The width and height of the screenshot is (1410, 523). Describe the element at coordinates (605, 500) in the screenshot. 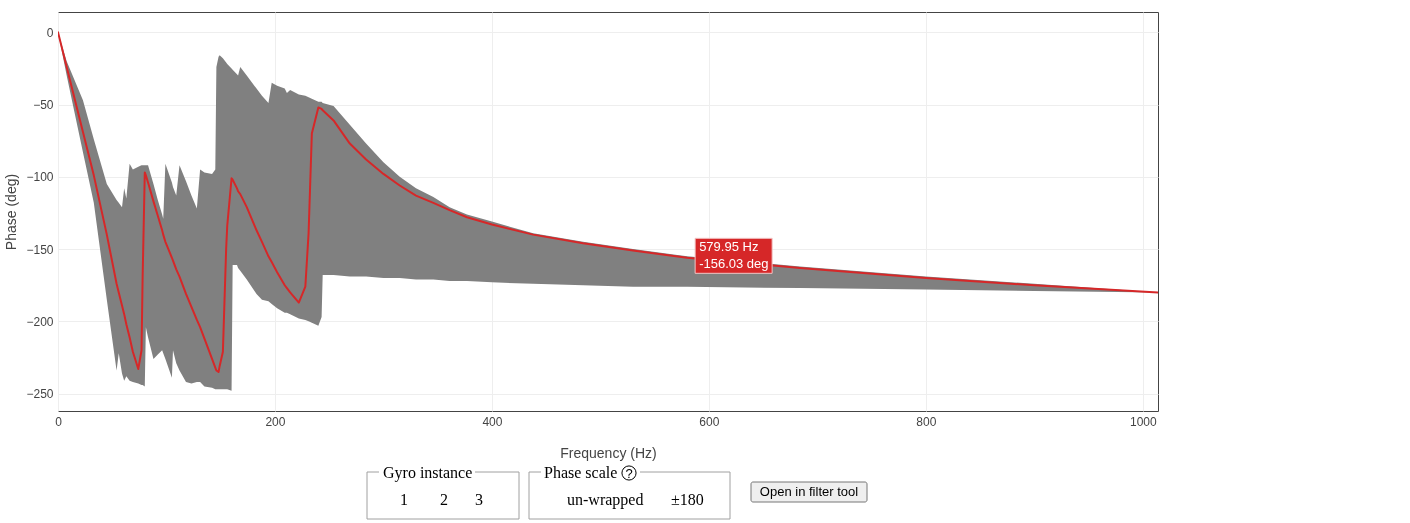

I see `text: un-wrapped` at that location.